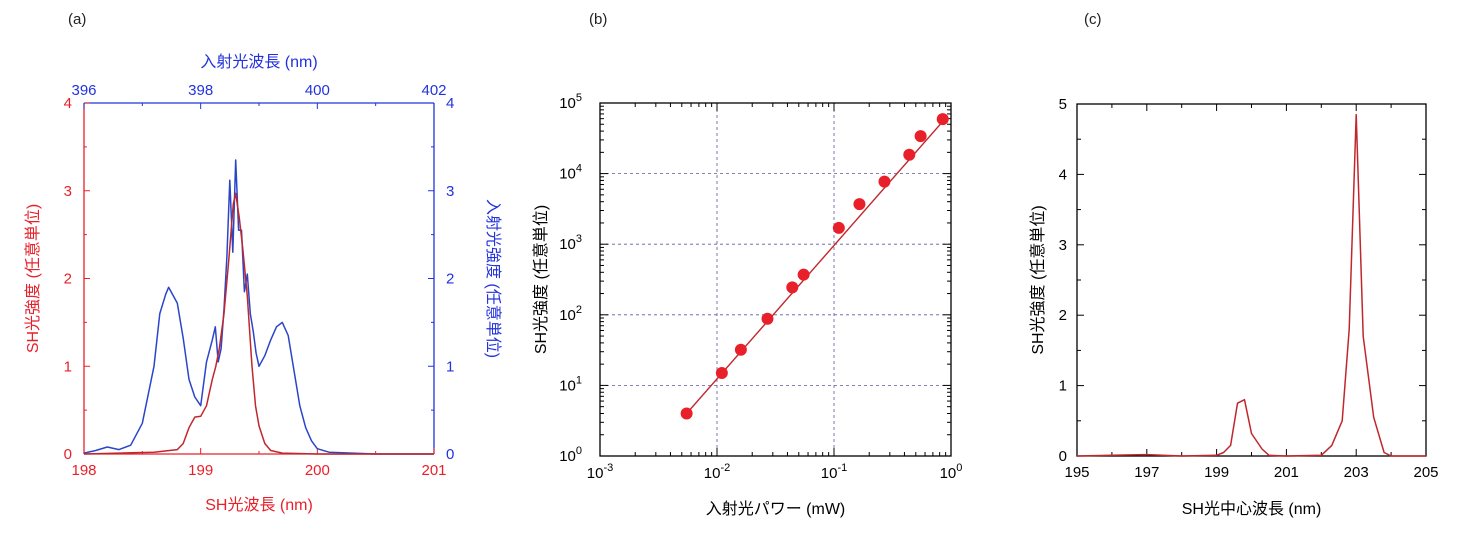 This screenshot has width=1467, height=547. I want to click on y-tick-exponent: 2, so click(579, 310).